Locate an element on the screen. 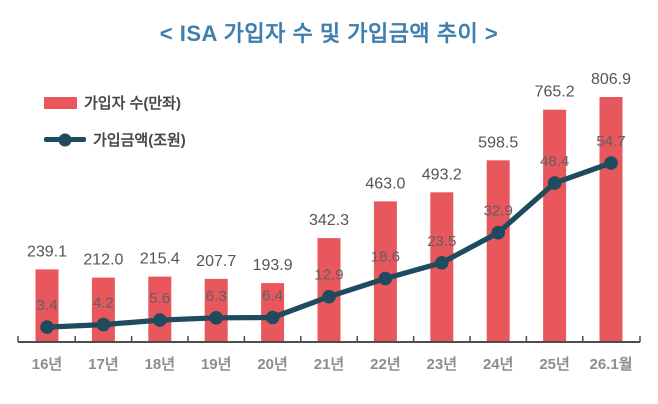  bar-value-label: 342.3 is located at coordinates (329, 220).